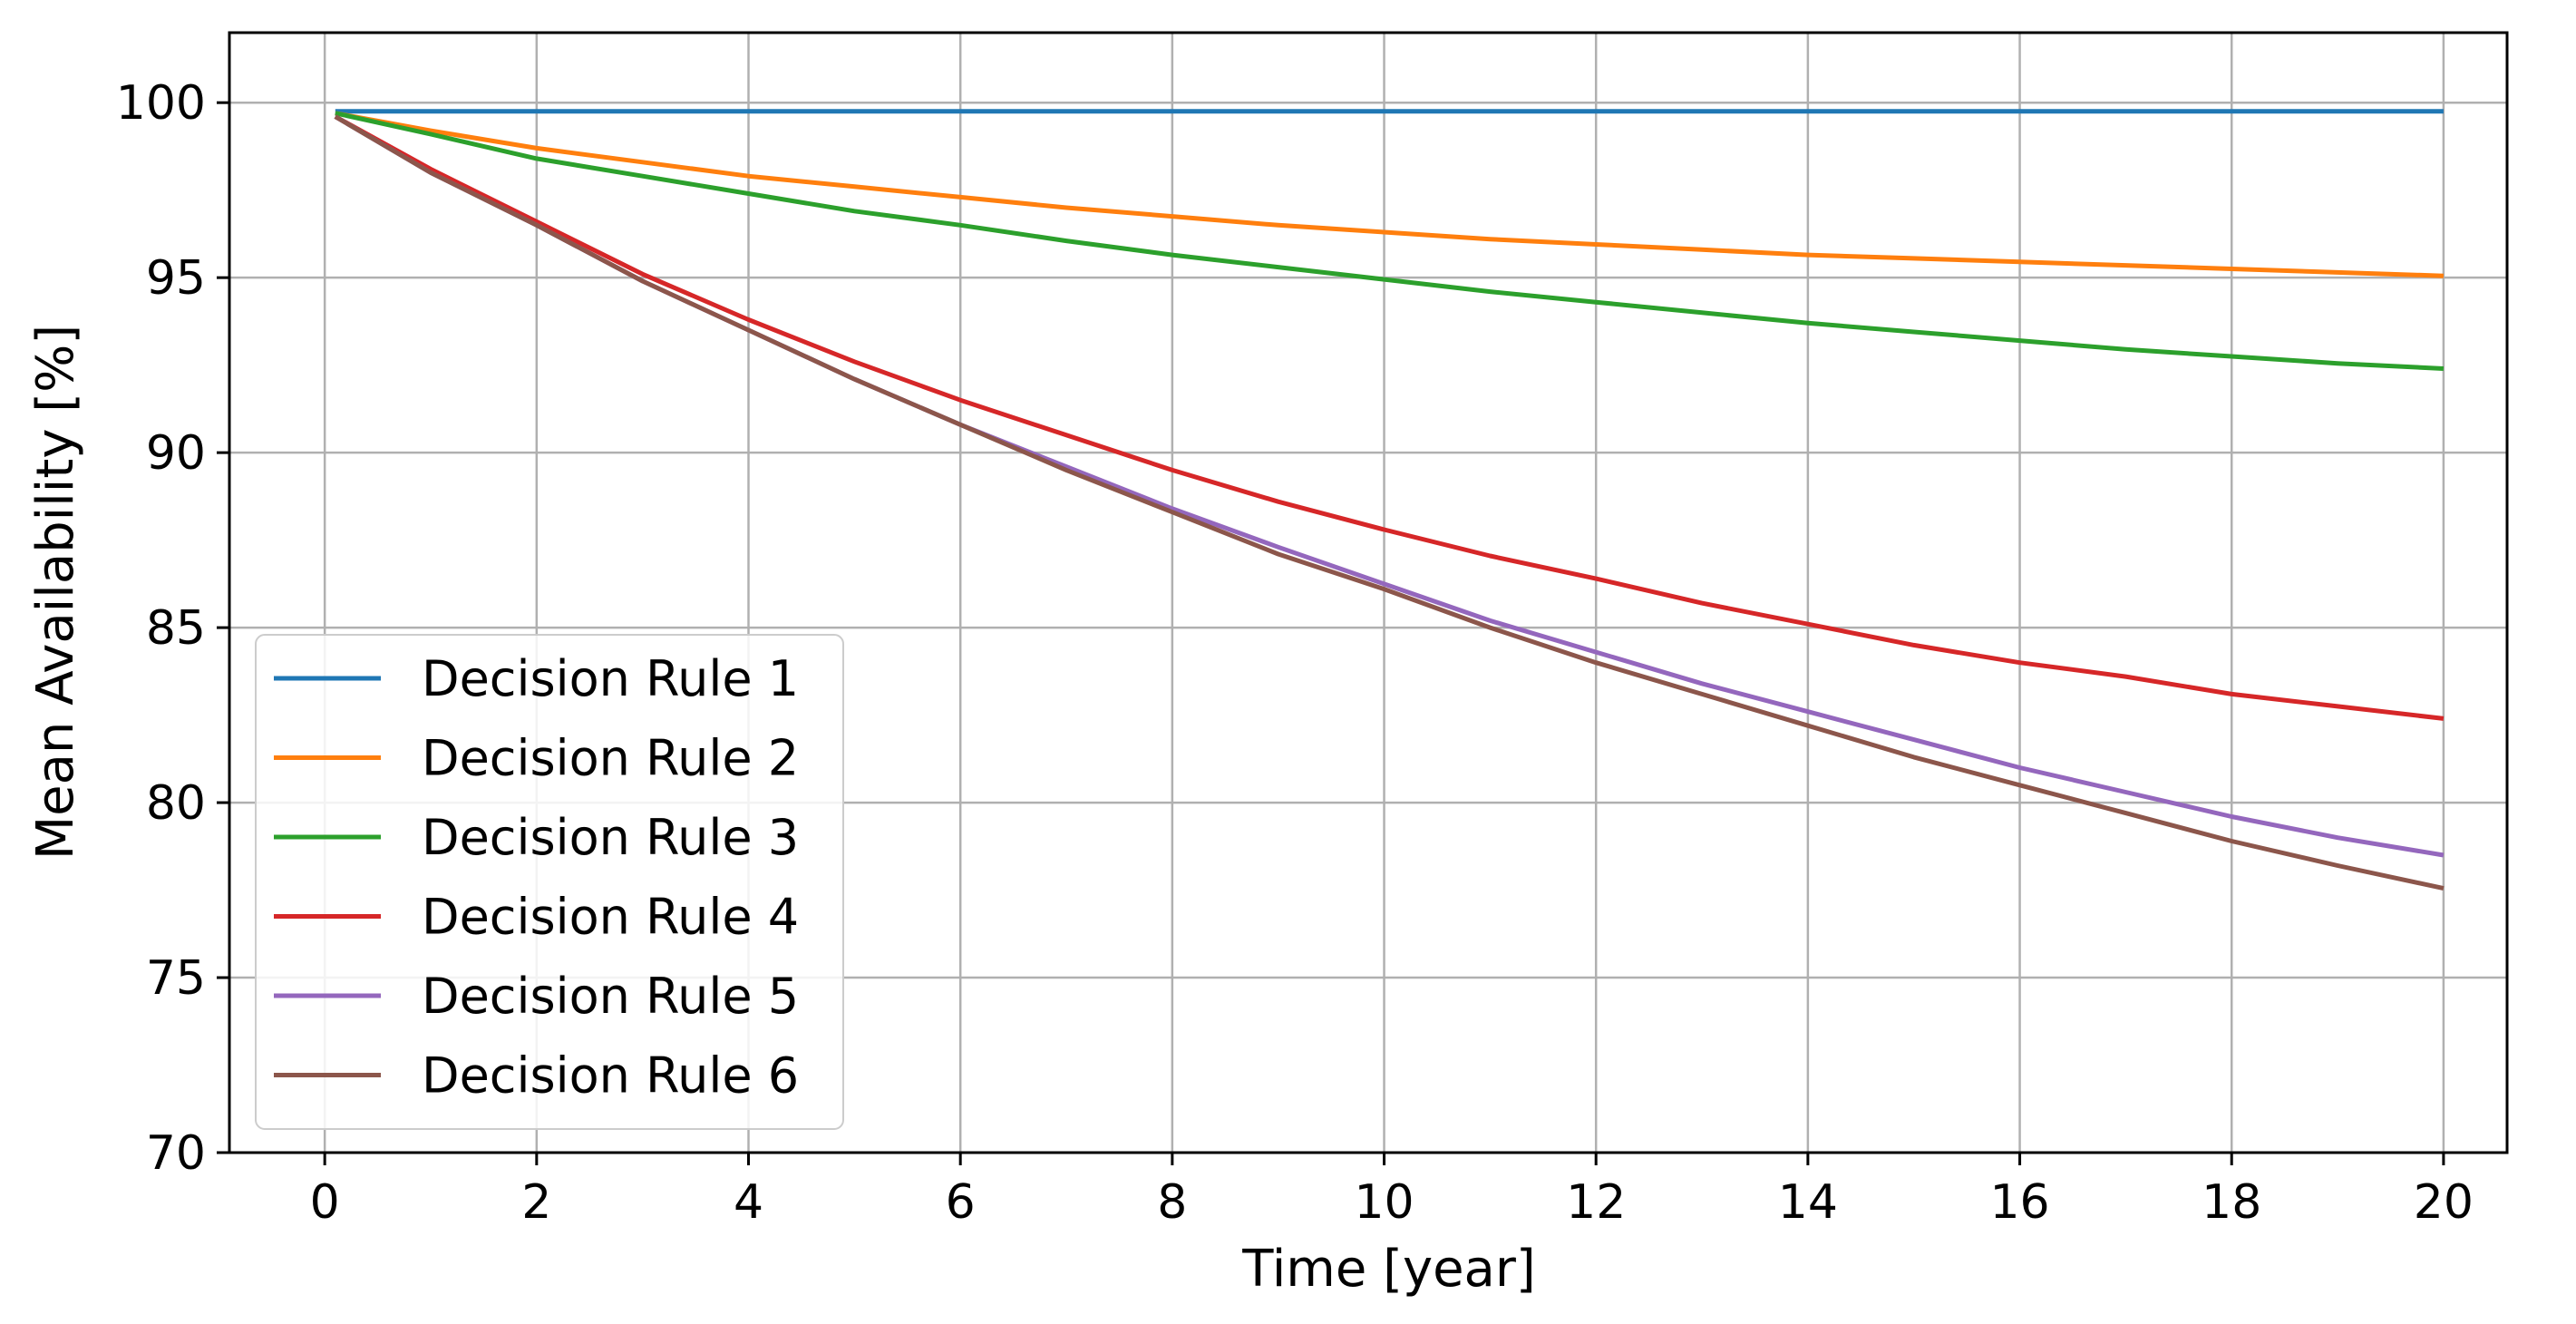 The height and width of the screenshot is (1324, 2576). Describe the element at coordinates (56, 593) in the screenshot. I see `y-axis-label: Mean Availability [%]` at that location.